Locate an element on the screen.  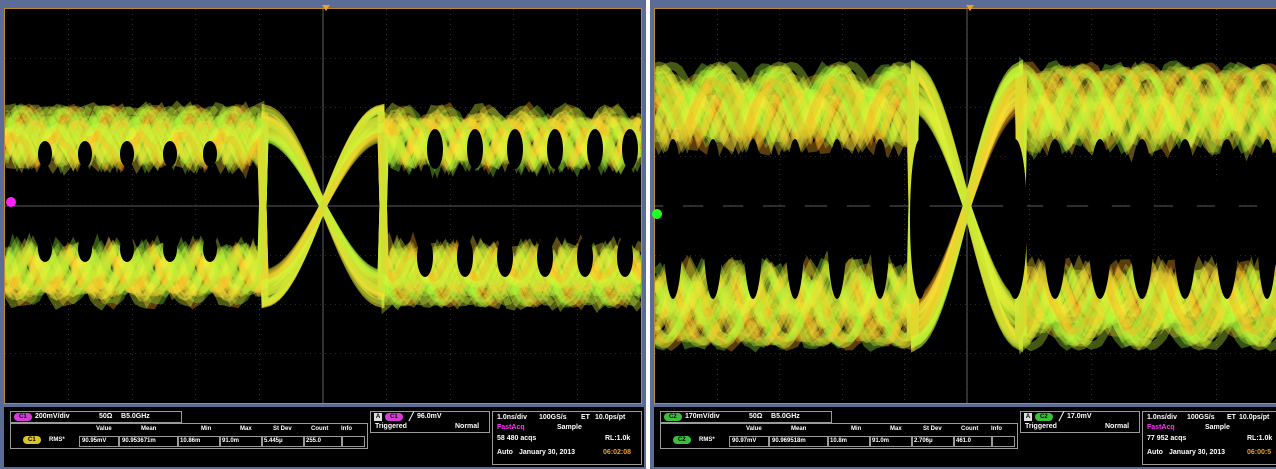
right-sample-rate: 100GS/s is located at coordinates (1201, 417).